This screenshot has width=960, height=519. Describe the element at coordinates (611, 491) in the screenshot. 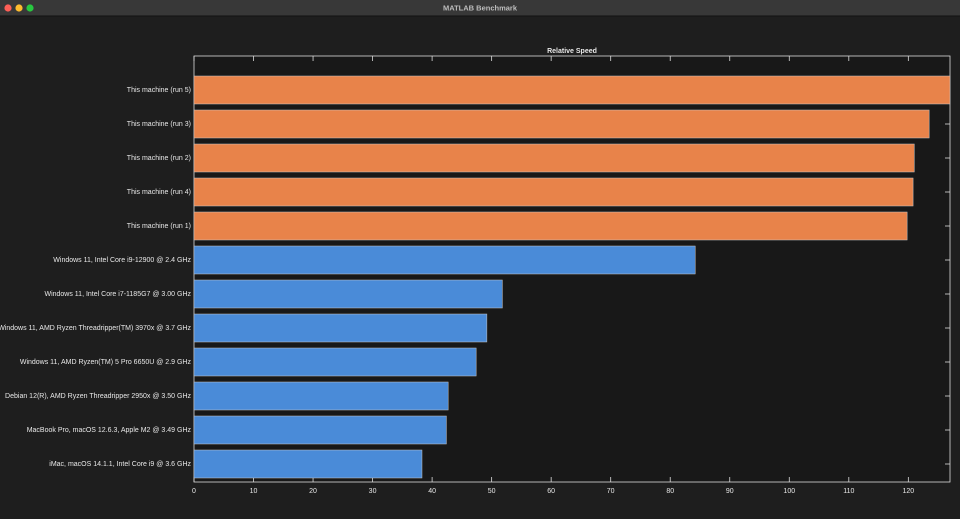

I see `x-tick-label: 70` at that location.